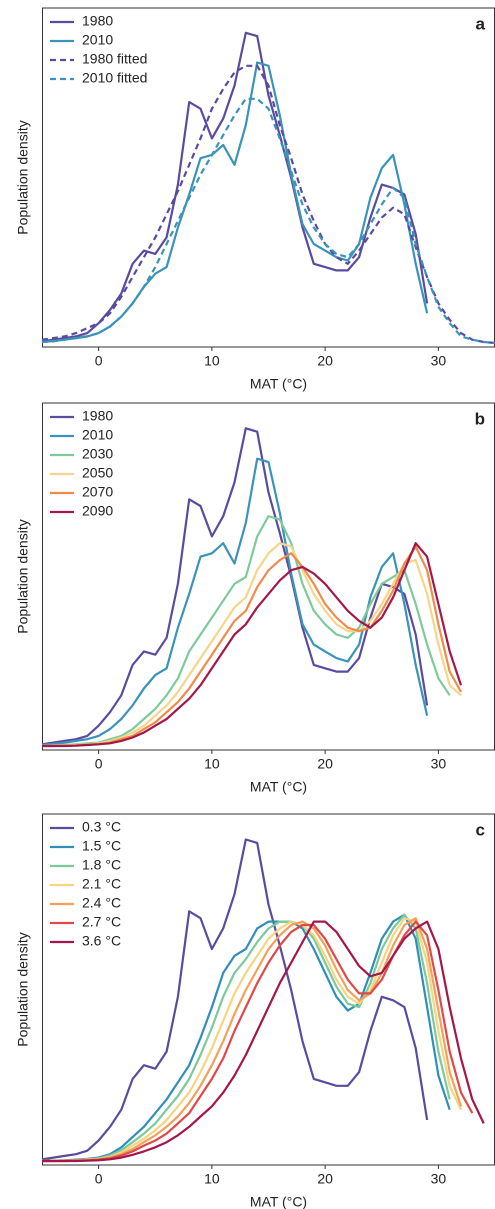 The height and width of the screenshot is (1209, 495). I want to click on legend-label: 2.7 °C, so click(101, 922).